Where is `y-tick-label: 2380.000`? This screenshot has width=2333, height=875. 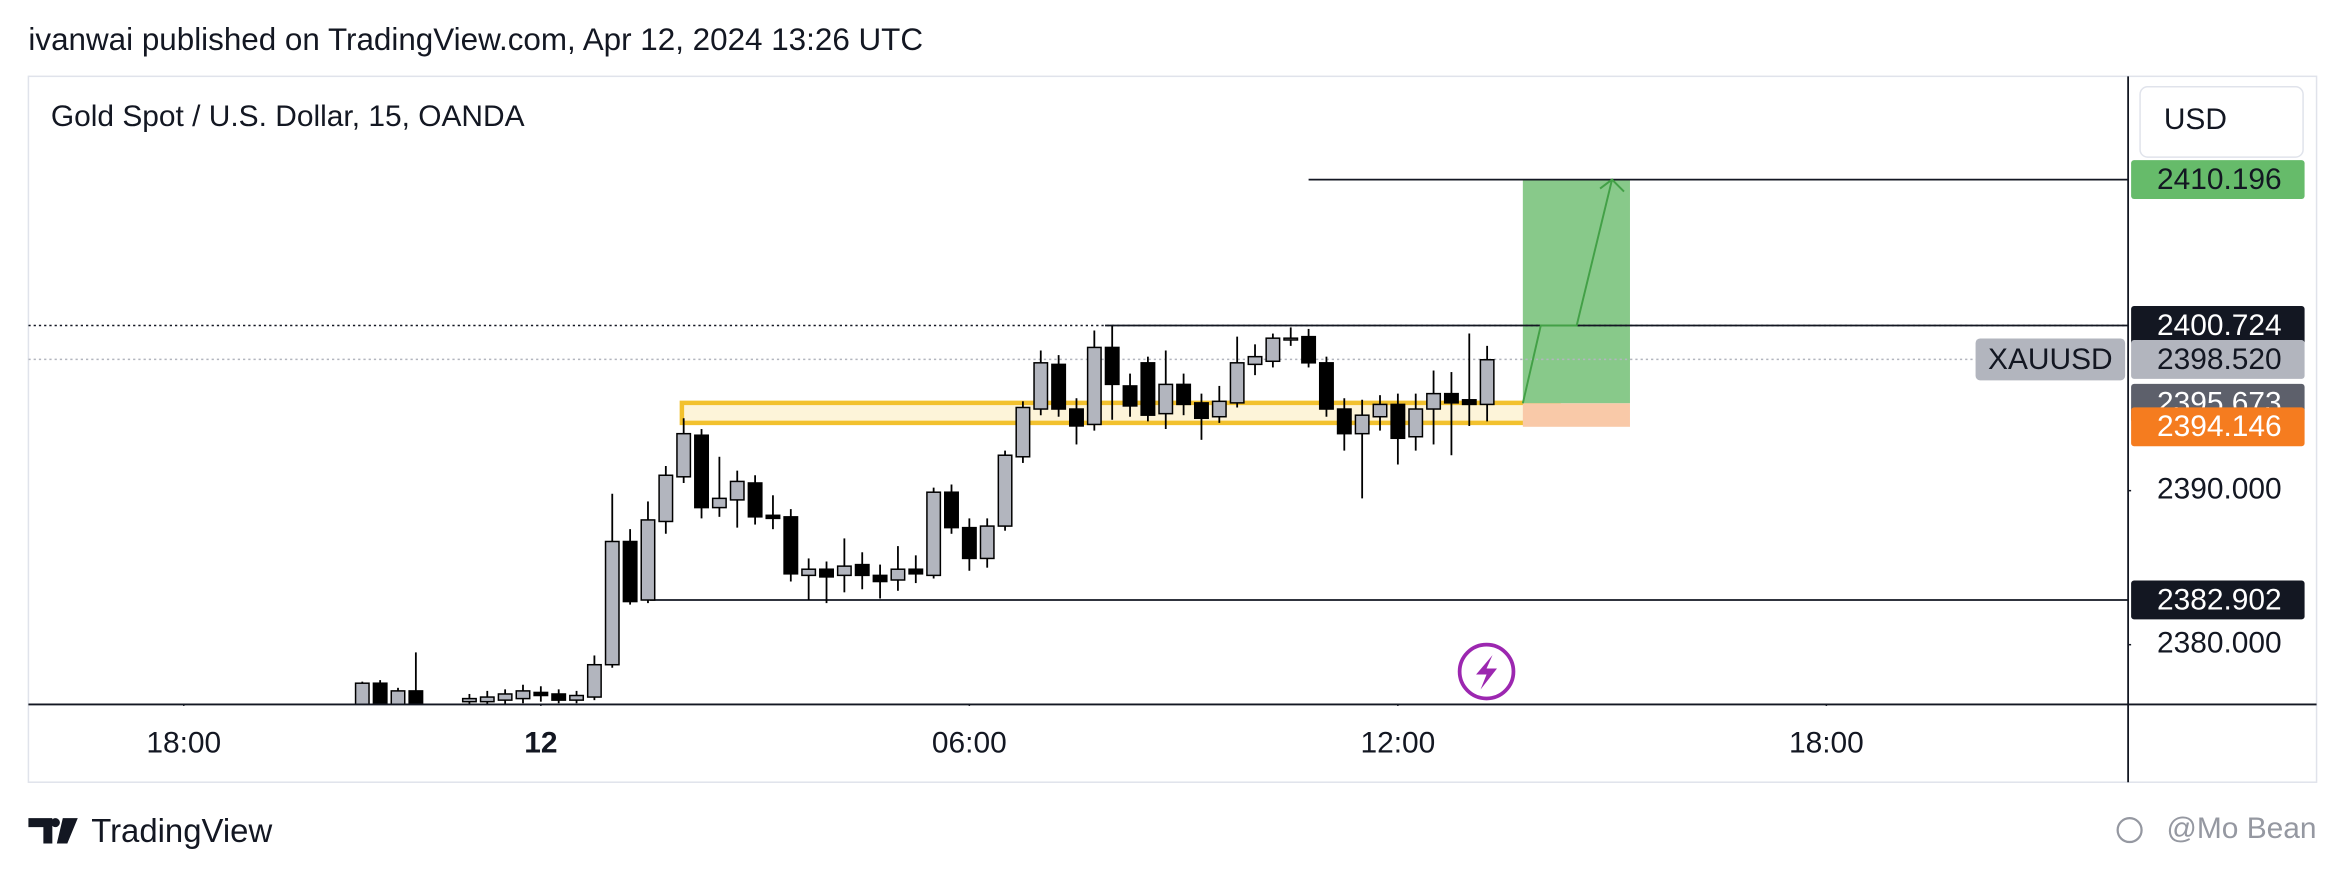
y-tick-label: 2380.000 is located at coordinates (2219, 643).